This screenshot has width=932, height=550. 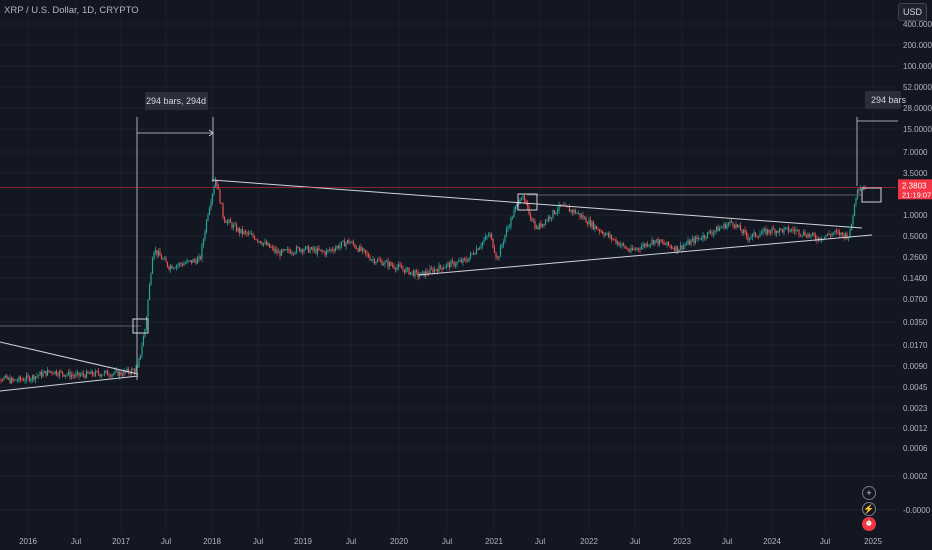 What do you see at coordinates (869, 493) in the screenshot?
I see `add-icon: +` at bounding box center [869, 493].